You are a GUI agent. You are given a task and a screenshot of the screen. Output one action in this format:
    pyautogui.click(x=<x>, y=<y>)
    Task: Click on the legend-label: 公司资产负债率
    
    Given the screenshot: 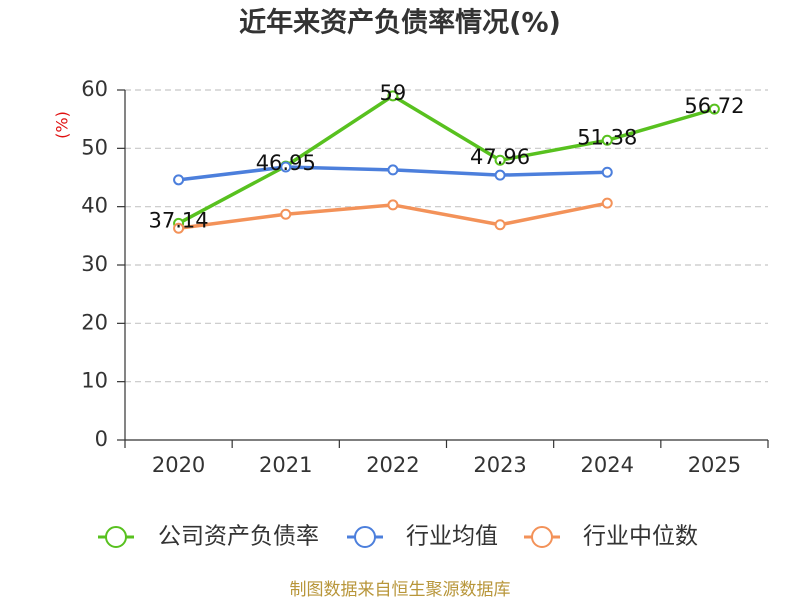 What is the action you would take?
    pyautogui.click(x=238, y=537)
    